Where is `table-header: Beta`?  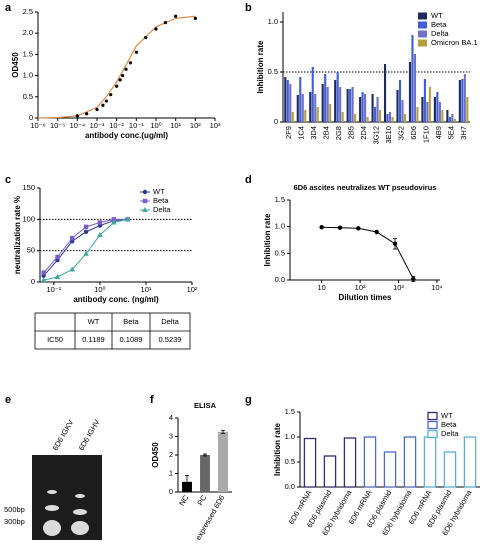 table-header: Beta is located at coordinates (131, 321).